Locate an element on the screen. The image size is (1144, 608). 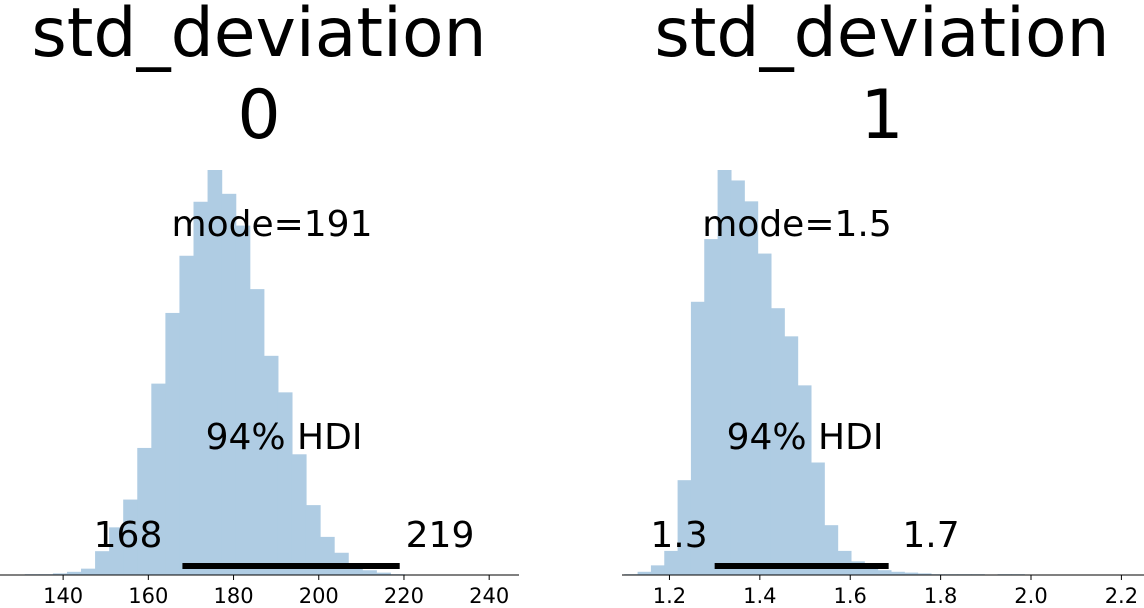
panel-1-tick-label: 1.6 is located at coordinates (850, 596).